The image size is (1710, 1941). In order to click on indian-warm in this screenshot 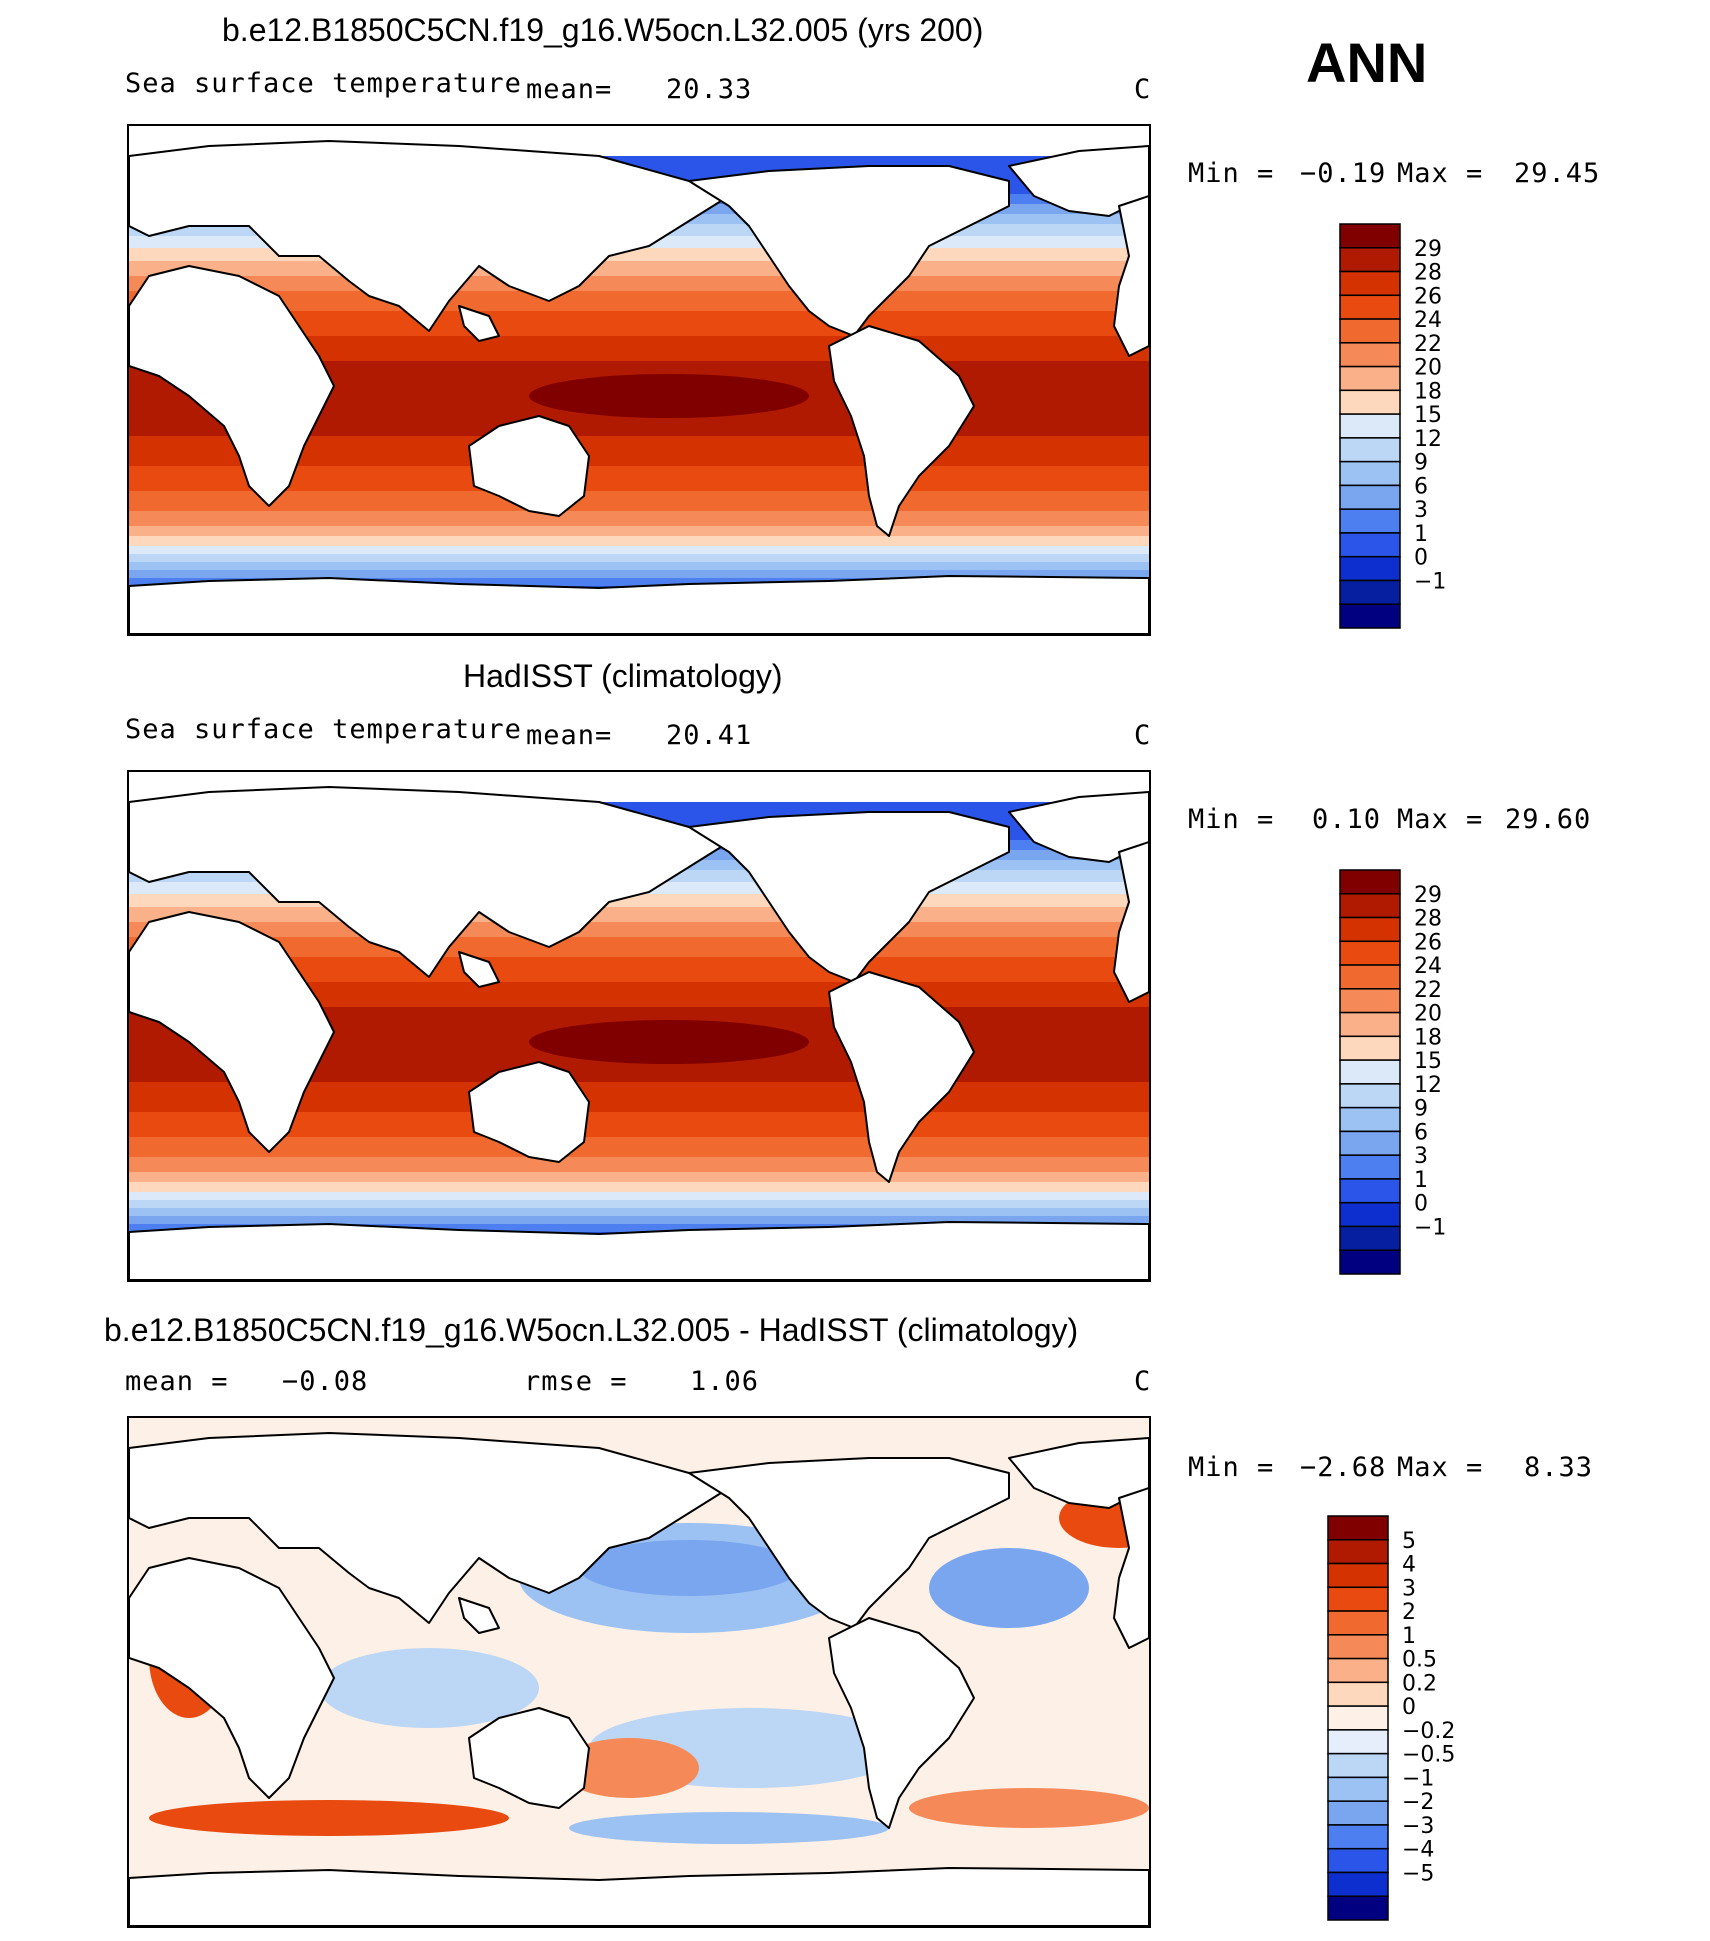, I will do `click(389, 1042)`.